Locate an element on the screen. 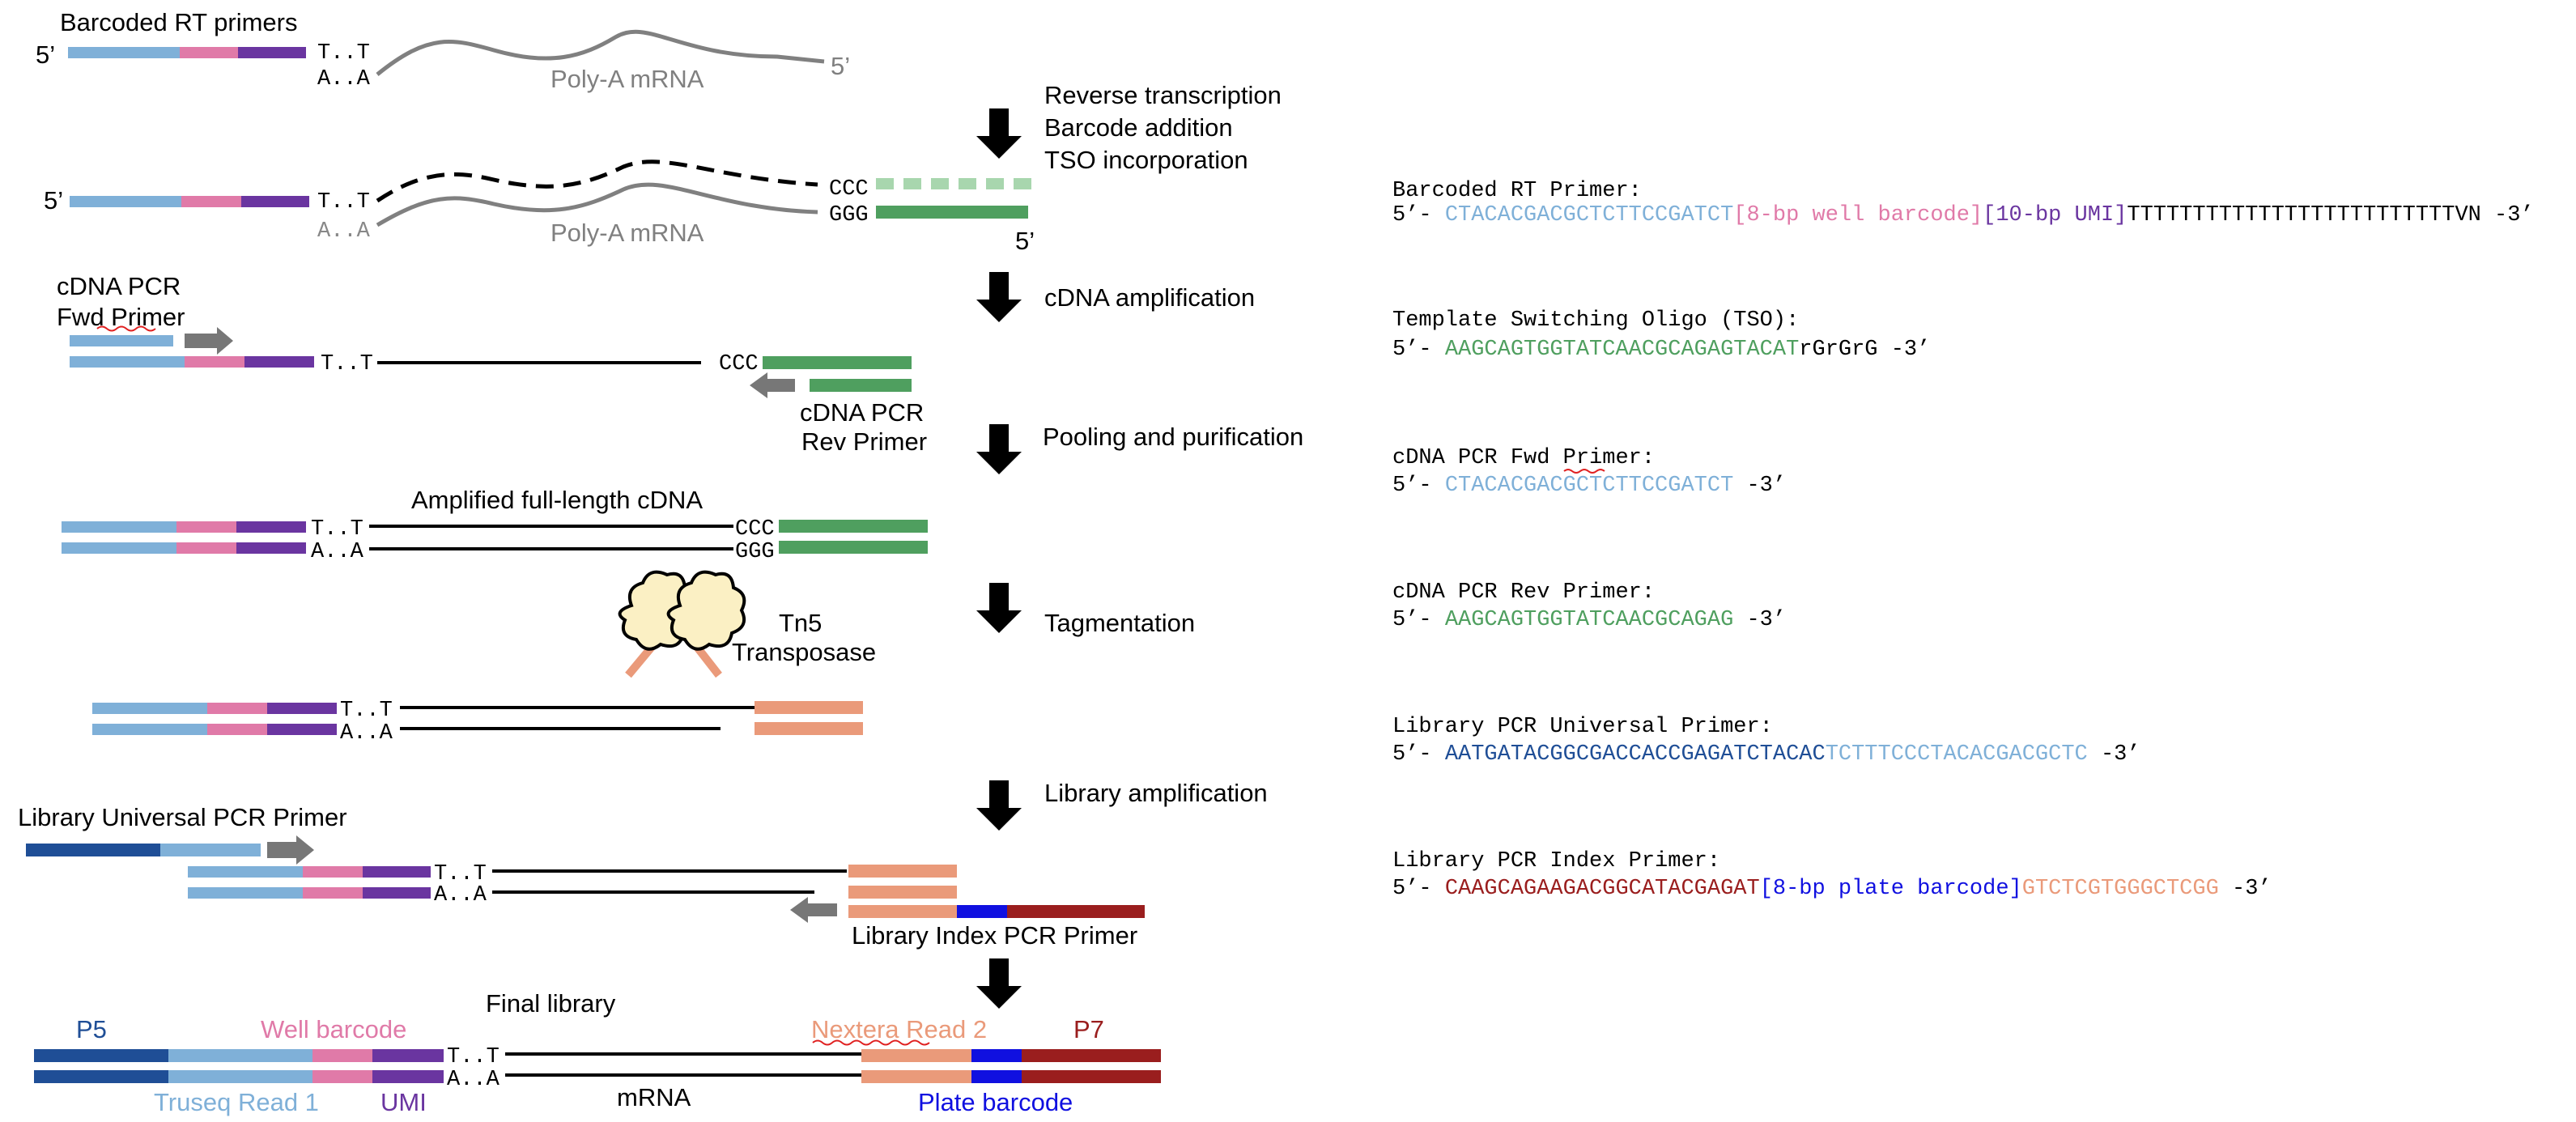 This screenshot has width=2576, height=1122. sequence-part: rGrGrG is located at coordinates (1838, 350).